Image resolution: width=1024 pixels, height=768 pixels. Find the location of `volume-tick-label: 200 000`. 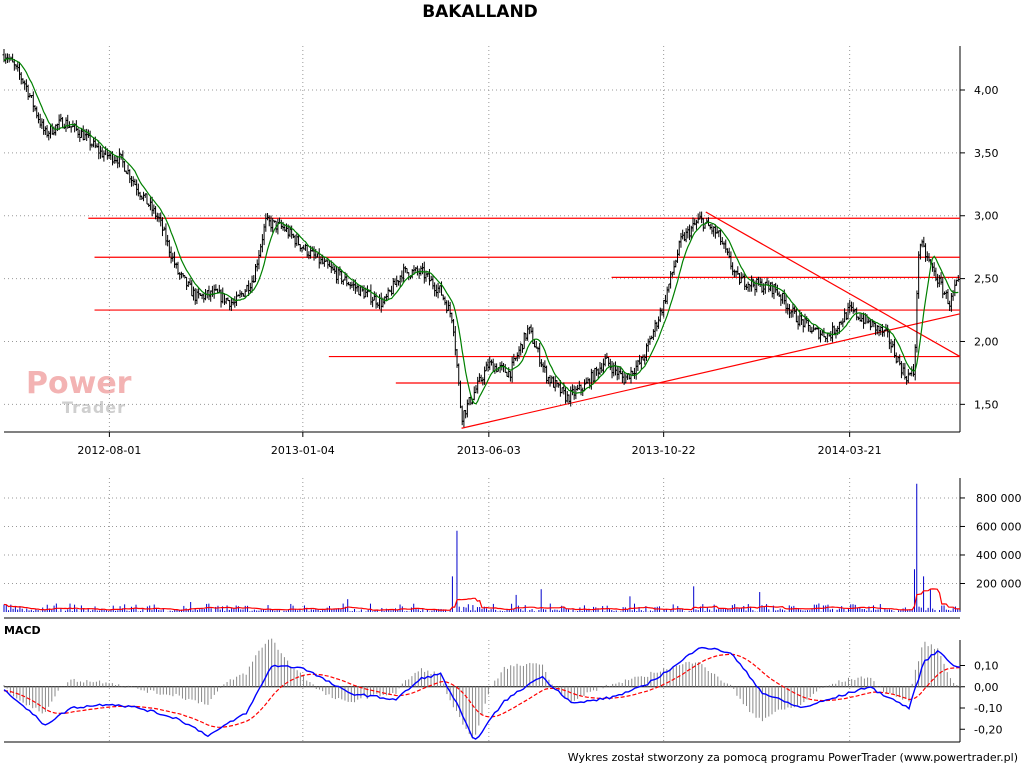

volume-tick-label: 200 000 is located at coordinates (999, 583).